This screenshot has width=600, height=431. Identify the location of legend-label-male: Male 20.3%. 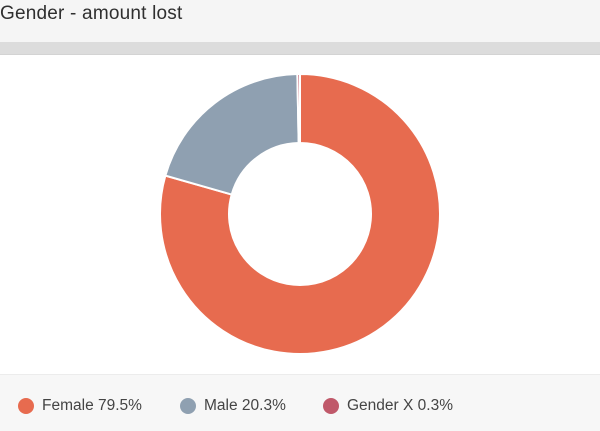
(245, 405).